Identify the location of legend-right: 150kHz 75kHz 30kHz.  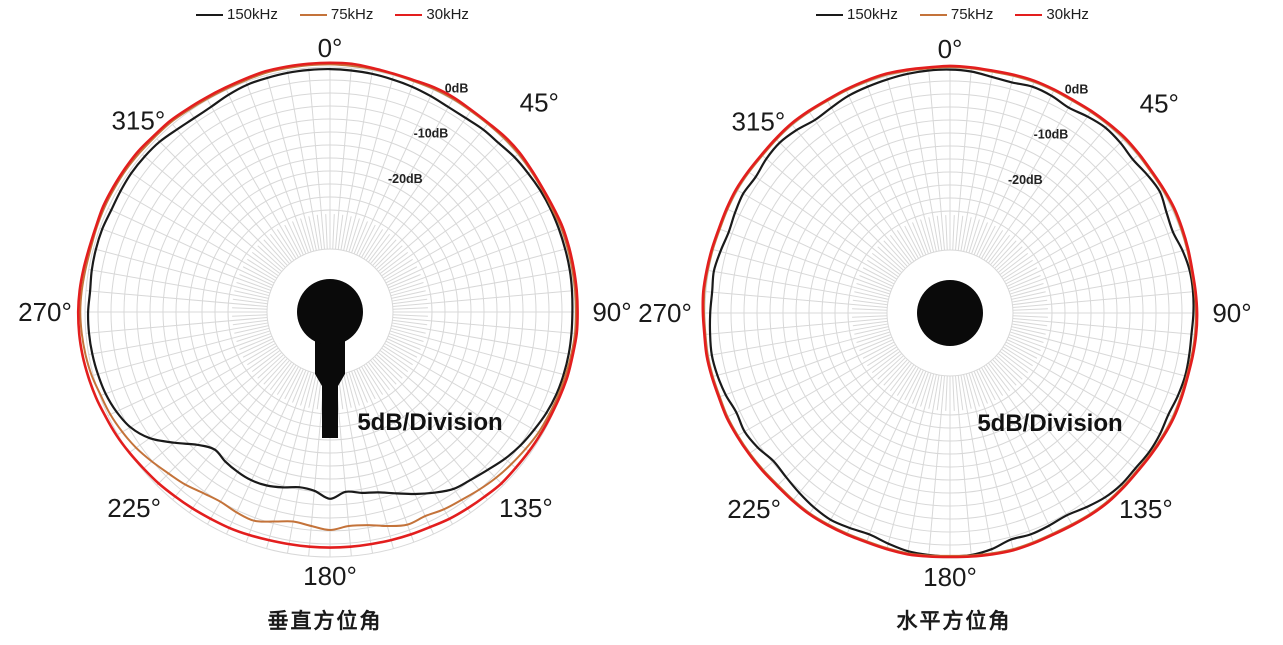
(952, 14).